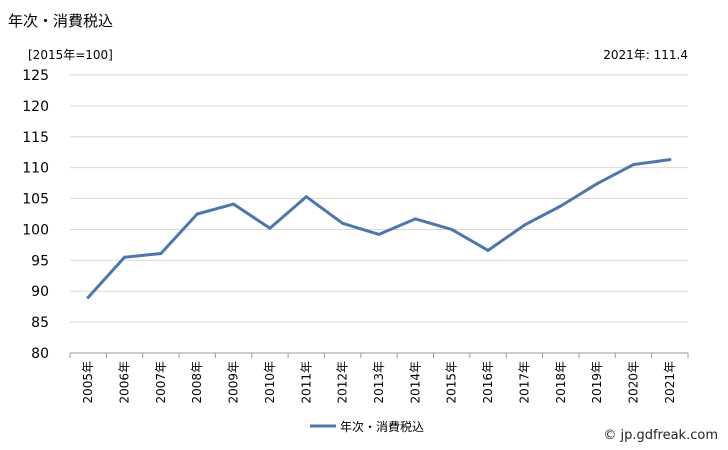  Describe the element at coordinates (382, 426) in the screenshot. I see `legend-label: 年次・消費税込` at that location.